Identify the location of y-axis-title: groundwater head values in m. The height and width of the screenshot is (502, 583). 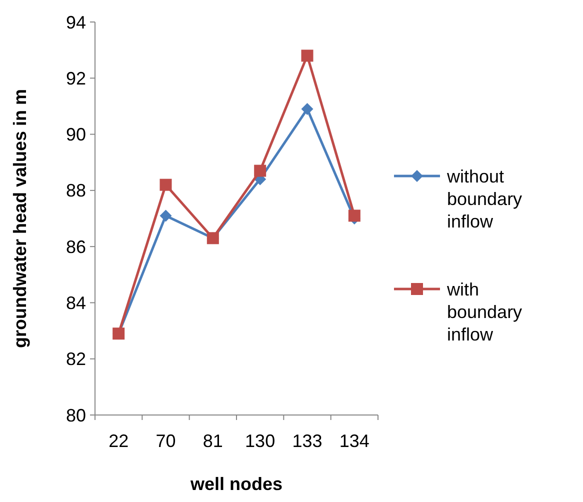
(20, 218).